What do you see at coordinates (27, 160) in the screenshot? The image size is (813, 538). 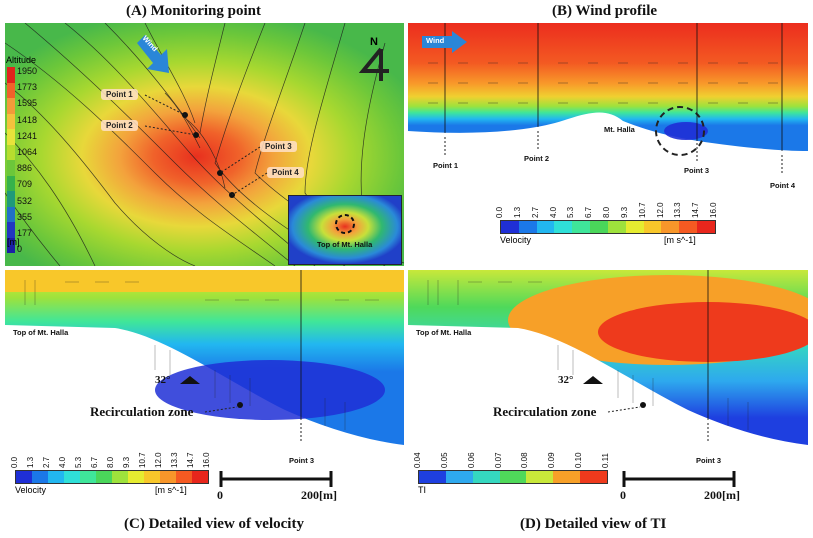 I see `altitude-legend-values: 1950 1773 1595 1418 1241 1064 886 709 532 355 177 0` at bounding box center [27, 160].